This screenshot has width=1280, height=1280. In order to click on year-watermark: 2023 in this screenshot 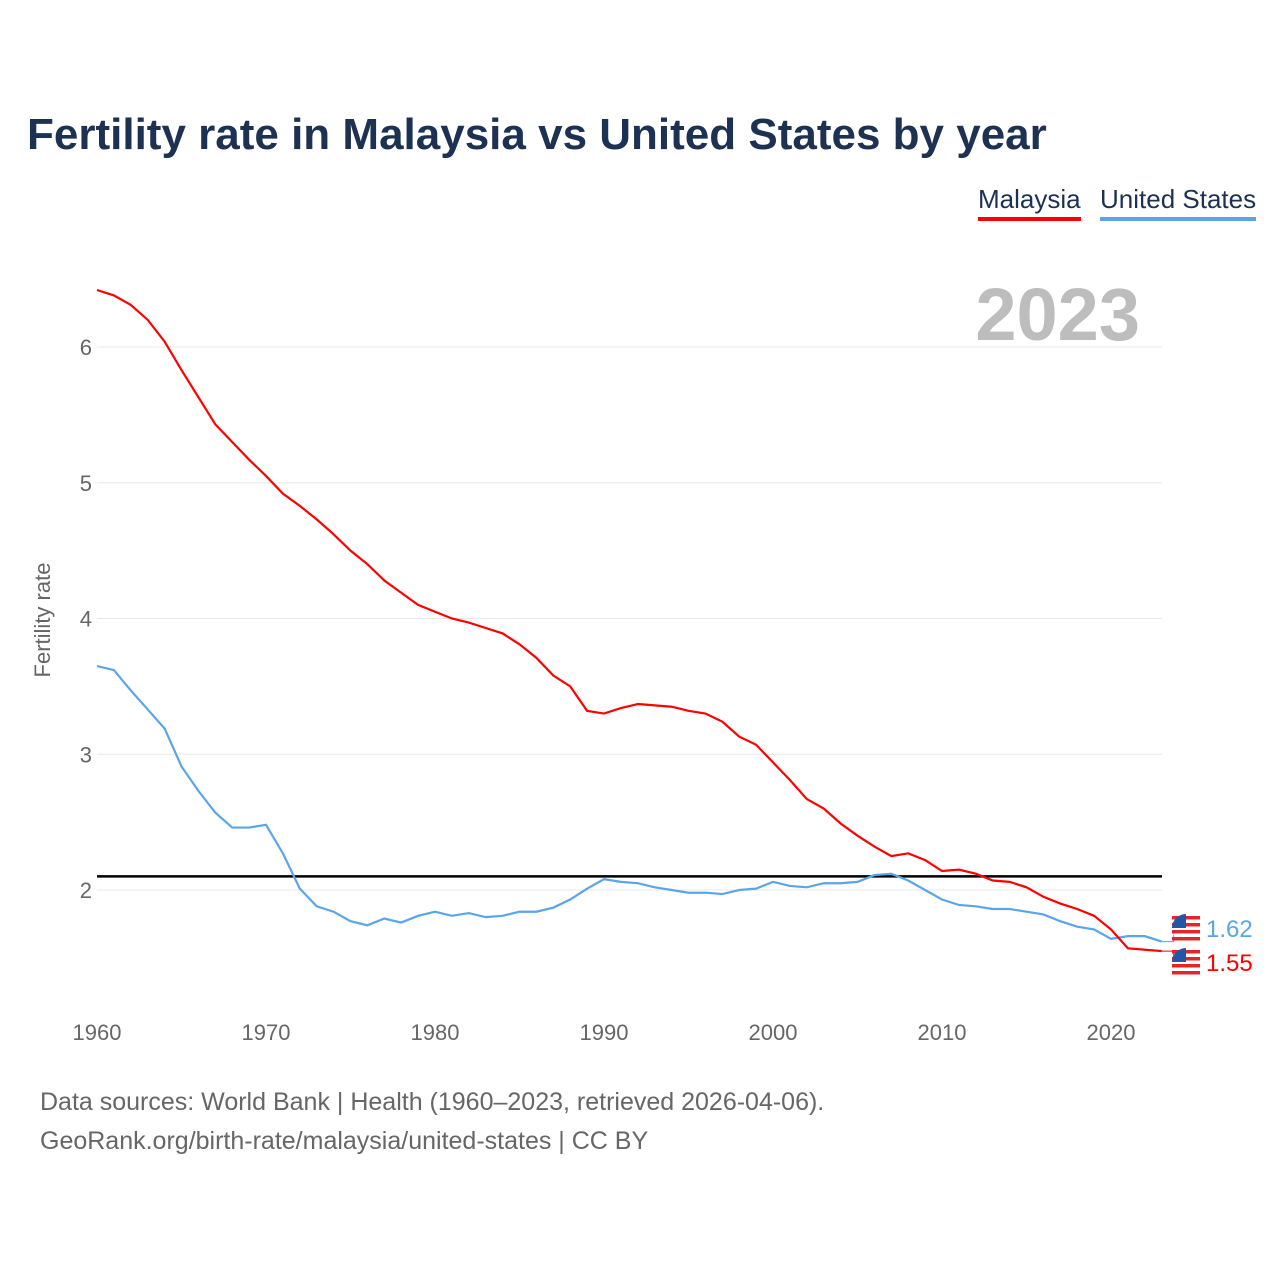, I will do `click(1057, 314)`.